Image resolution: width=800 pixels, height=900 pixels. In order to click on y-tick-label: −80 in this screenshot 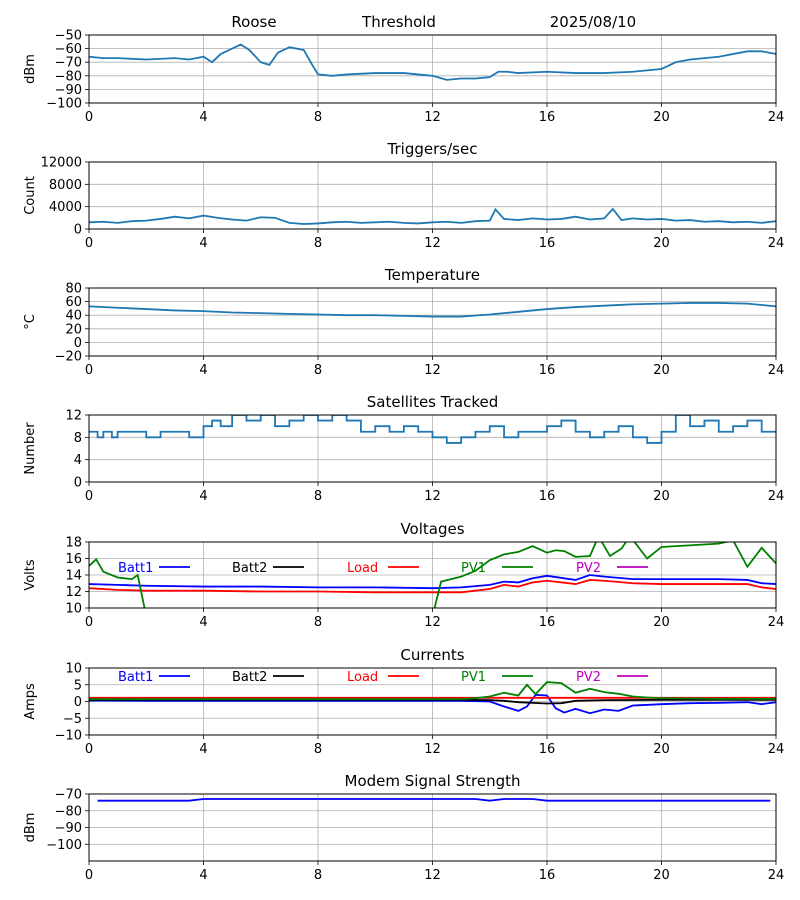, I will do `click(68, 76)`.